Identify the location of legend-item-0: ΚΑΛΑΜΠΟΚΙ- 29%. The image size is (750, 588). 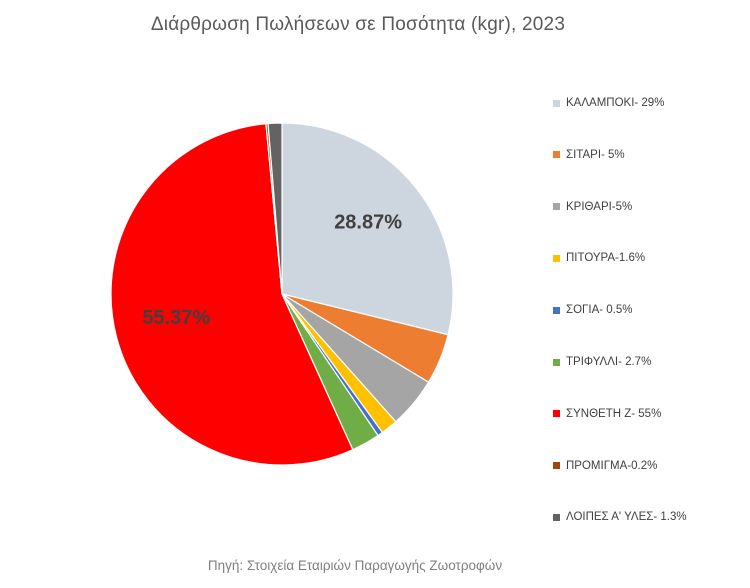
(608, 103).